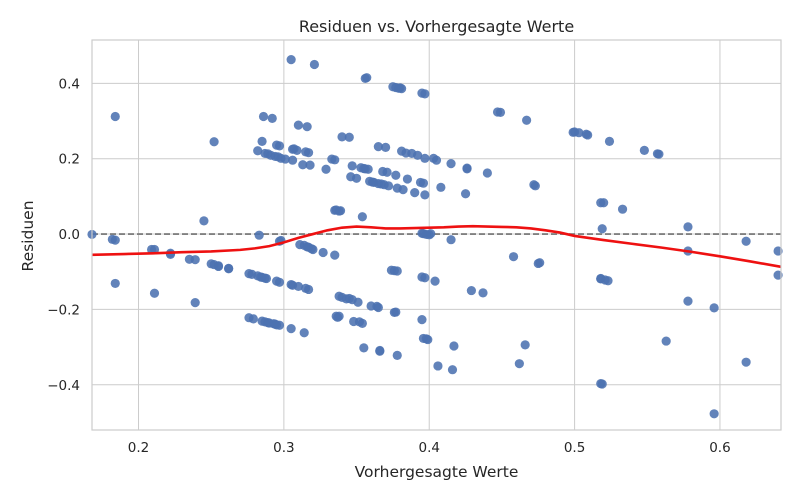 Image resolution: width=800 pixels, height=500 pixels. What do you see at coordinates (63, 234) in the screenshot?
I see `y-tick-labels: −0.4 −0.2 0.0 0.2 0.4` at bounding box center [63, 234].